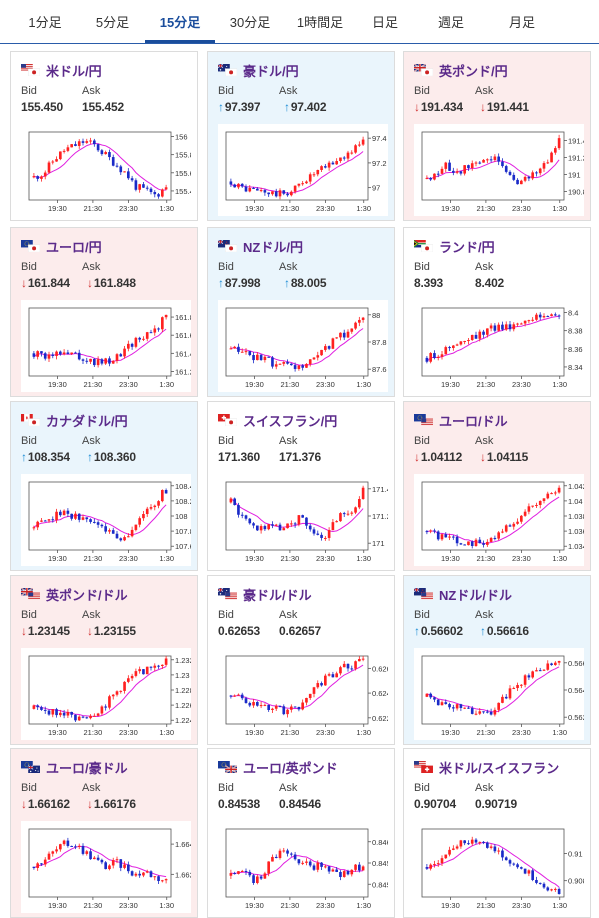 The width and height of the screenshot is (599, 918). What do you see at coordinates (106, 867) in the screenshot?
I see `candlestick-chart: 1.664 1.662 19:30 21:30 23:30 1:30` at bounding box center [106, 867].